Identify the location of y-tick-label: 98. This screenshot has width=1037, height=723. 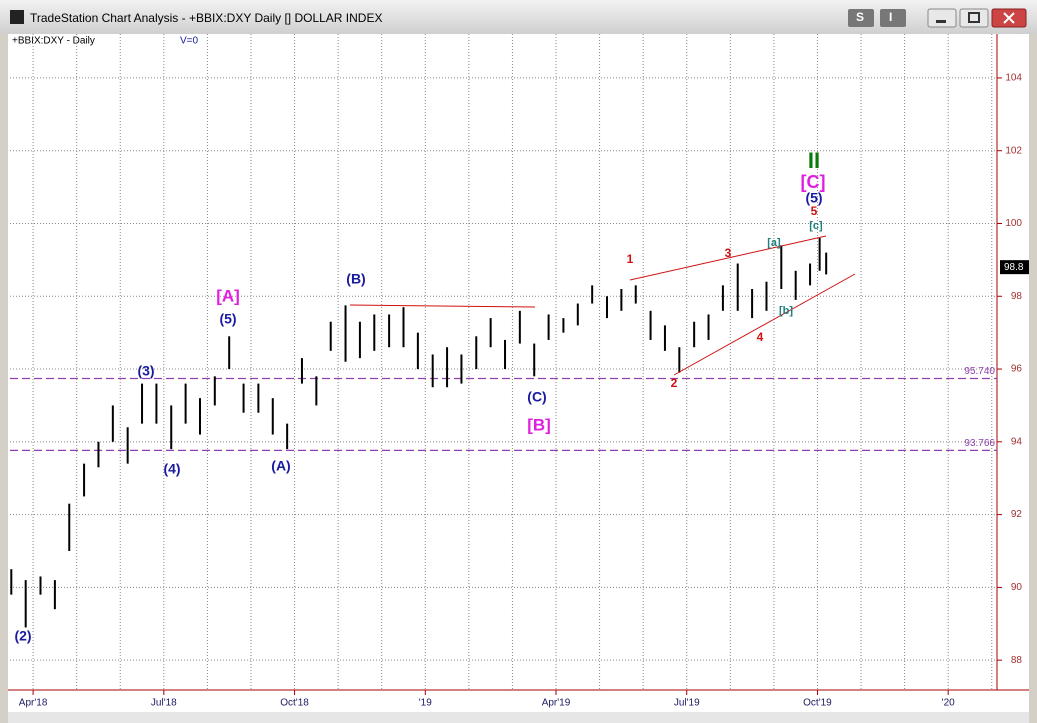
(1017, 296).